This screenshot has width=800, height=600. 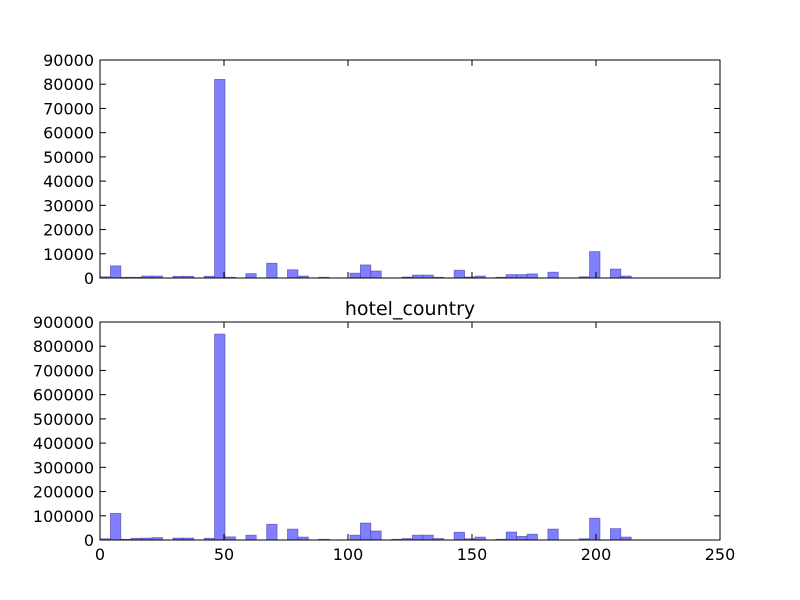 What do you see at coordinates (63, 492) in the screenshot?
I see `bottom-y-tick-label: 200000` at bounding box center [63, 492].